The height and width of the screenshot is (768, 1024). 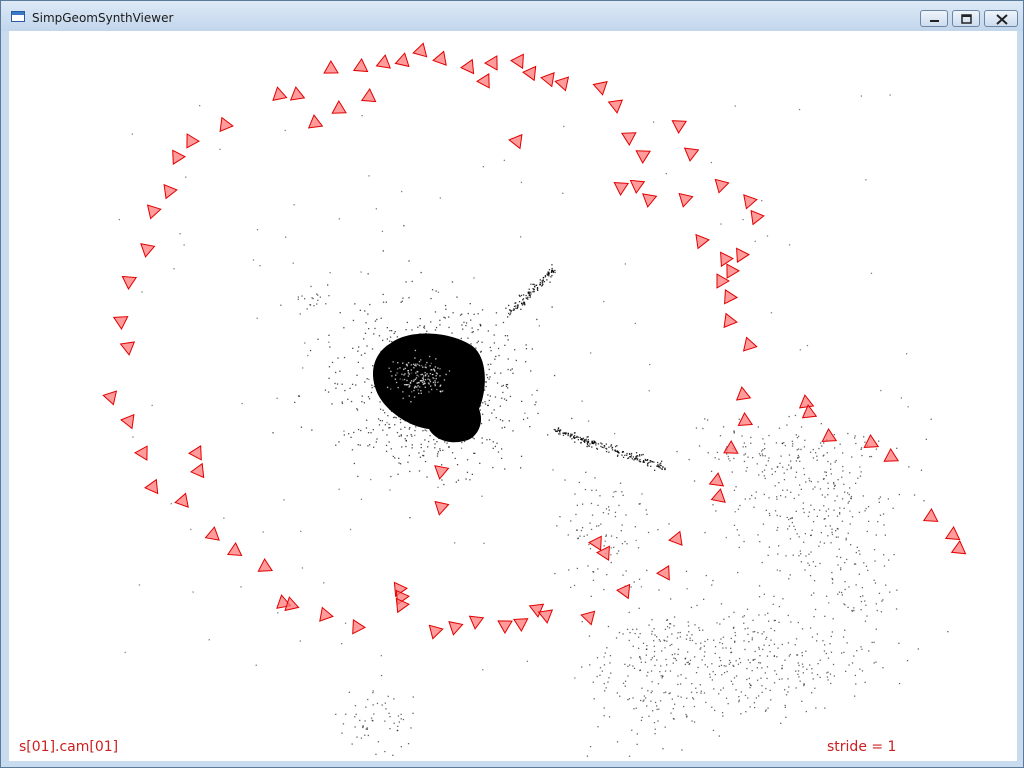 I want to click on close-button, so click(x=1001, y=18).